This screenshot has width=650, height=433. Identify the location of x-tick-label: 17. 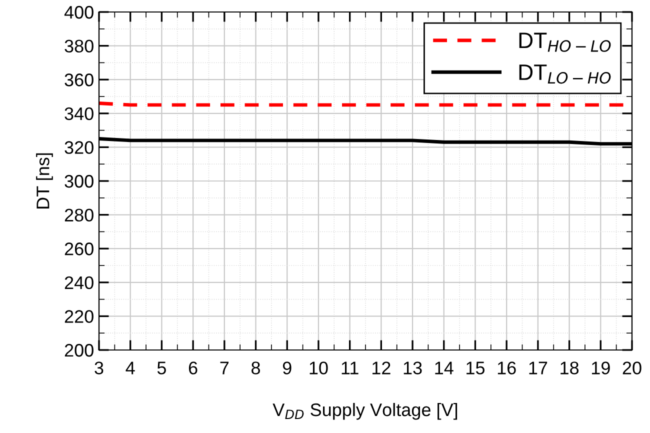
(538, 368).